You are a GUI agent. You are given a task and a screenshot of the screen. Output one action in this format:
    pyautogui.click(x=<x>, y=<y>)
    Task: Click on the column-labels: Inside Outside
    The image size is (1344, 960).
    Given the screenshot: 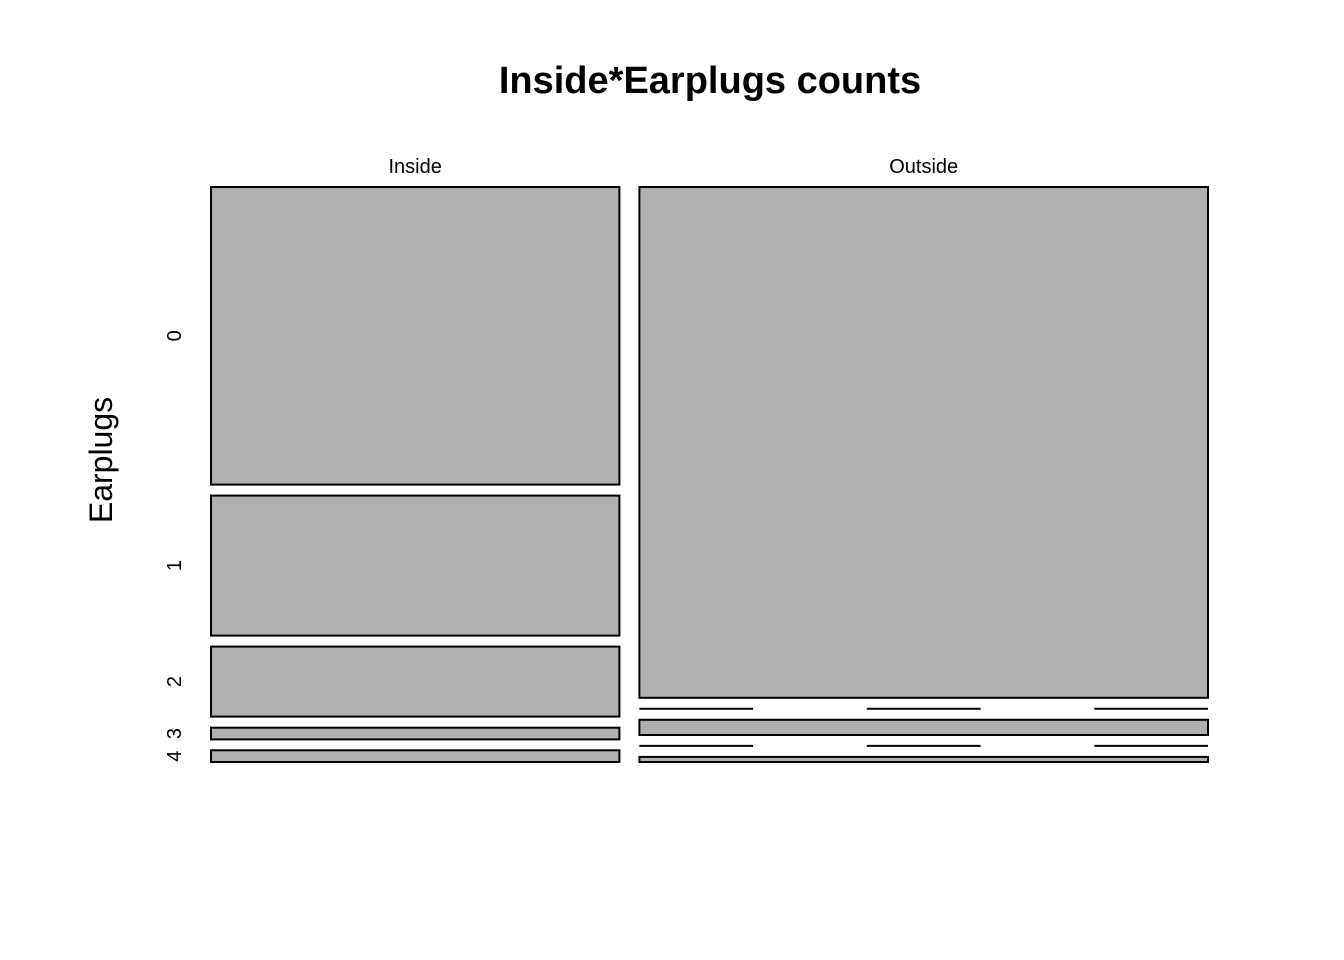 What is the action you would take?
    pyautogui.click(x=674, y=167)
    